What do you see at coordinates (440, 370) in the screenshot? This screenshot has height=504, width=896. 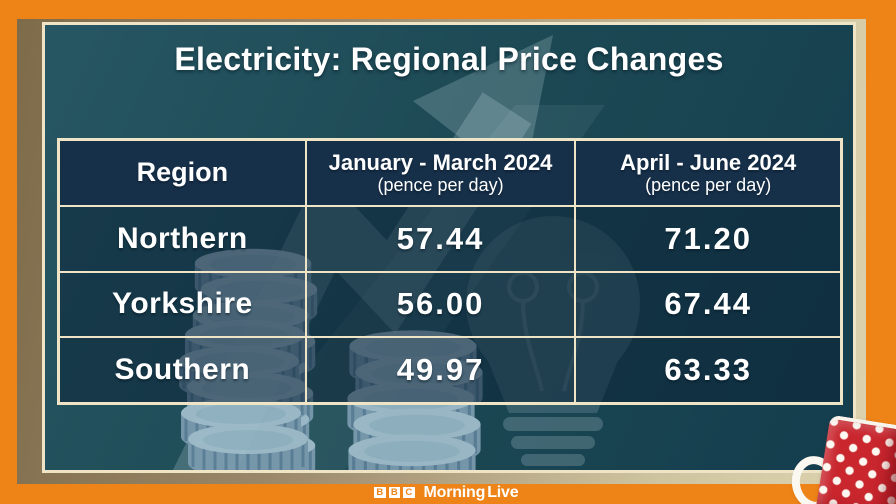 I see `price-cell-q1: 49.97` at bounding box center [440, 370].